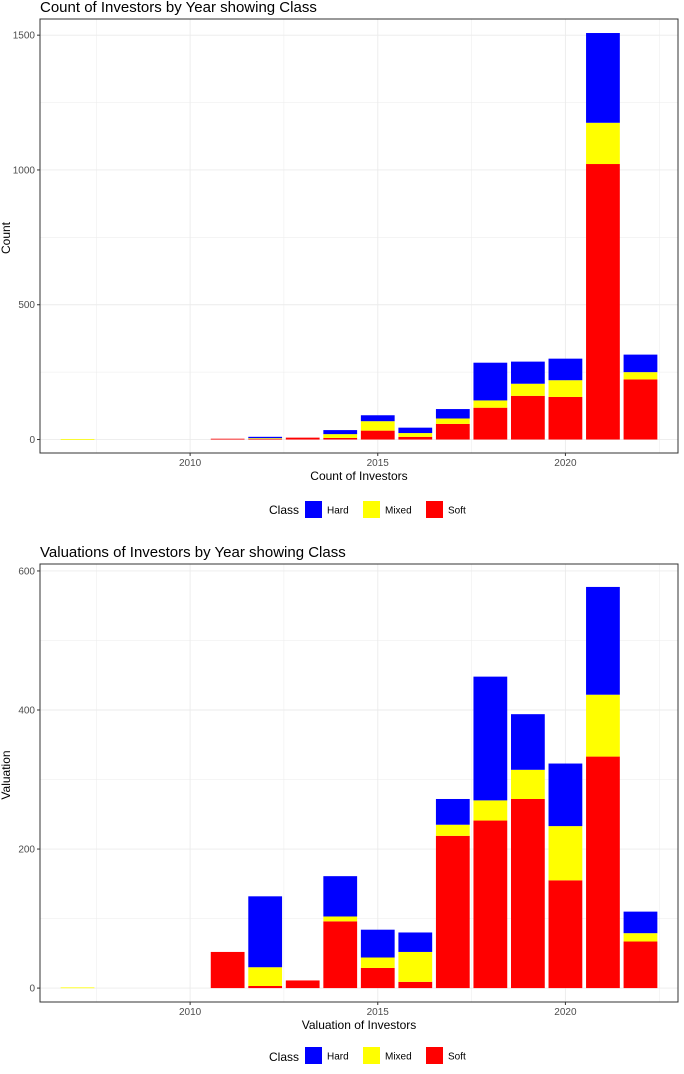 This screenshot has width=684, height=1074. I want to click on chart-title: Count of Investors by Year showing Class, so click(178, 8).